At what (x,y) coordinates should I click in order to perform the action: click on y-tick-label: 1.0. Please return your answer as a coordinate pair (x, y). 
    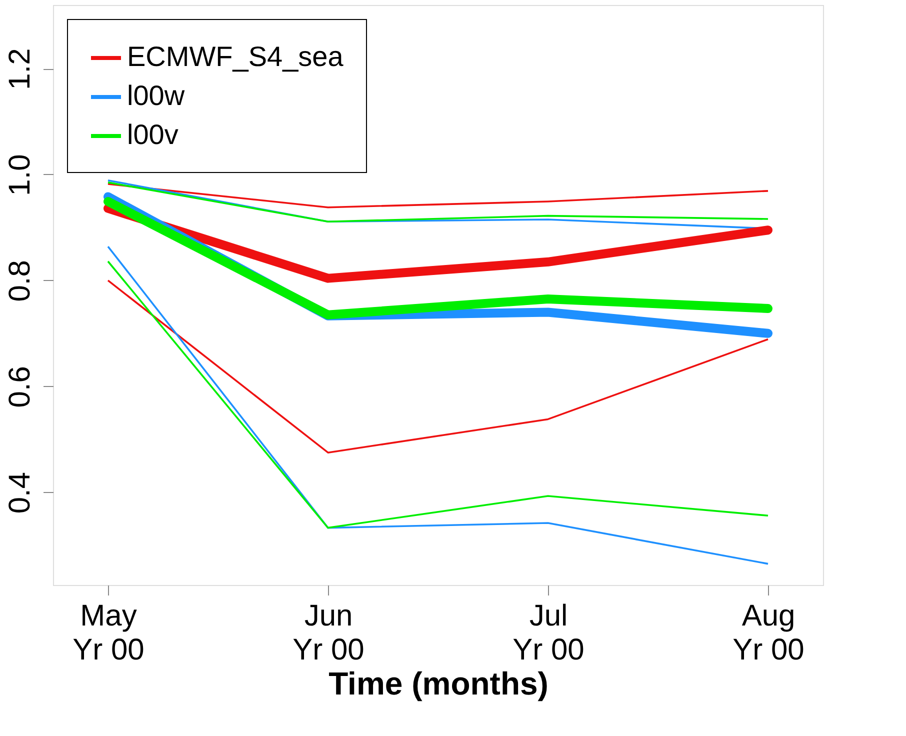
    Looking at the image, I should click on (20, 175).